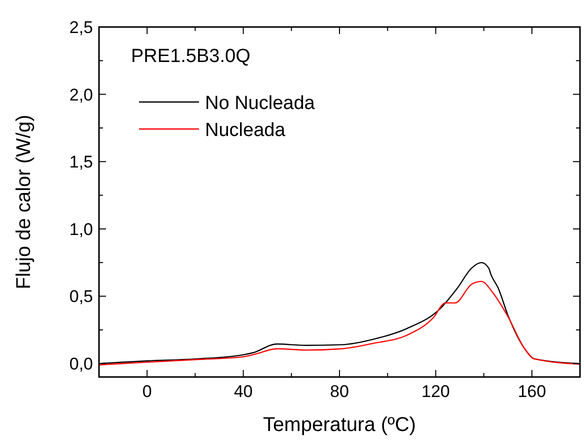  Describe the element at coordinates (260, 103) in the screenshot. I see `legend-label: No Nucleada` at that location.